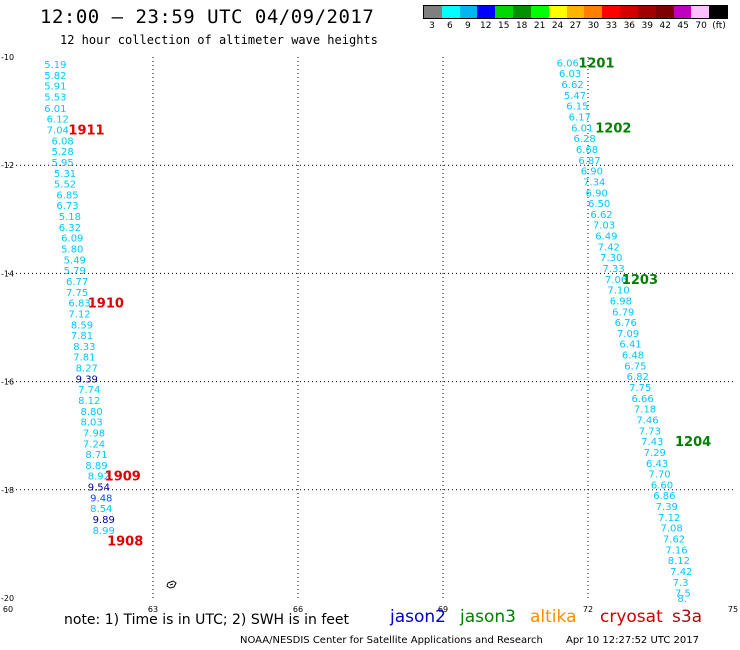 Image resolution: width=740 pixels, height=650 pixels. I want to click on wave-height-value: 6.12, so click(58, 120).